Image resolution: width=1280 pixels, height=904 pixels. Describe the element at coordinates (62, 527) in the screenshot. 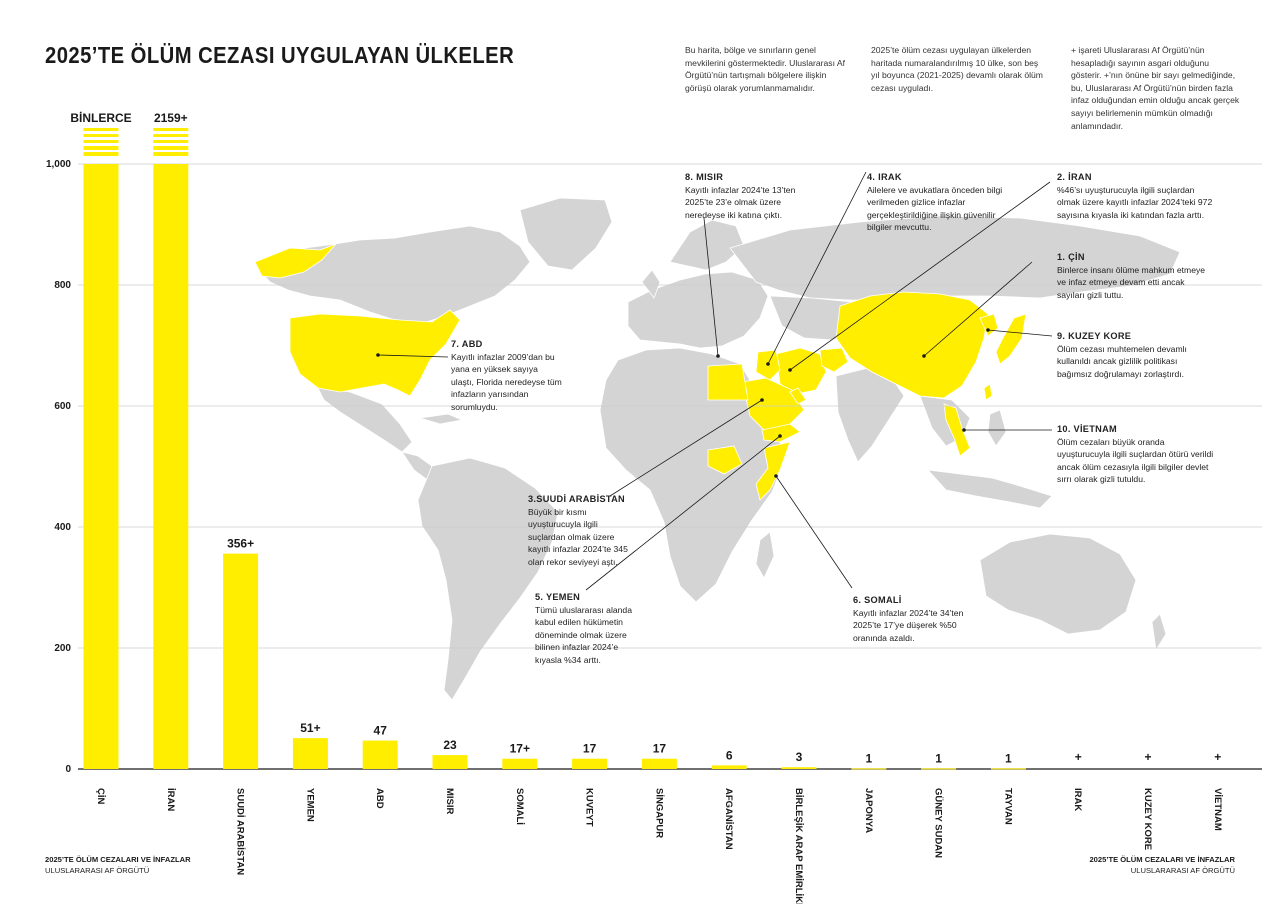

I see `y-tick-label: 400` at that location.